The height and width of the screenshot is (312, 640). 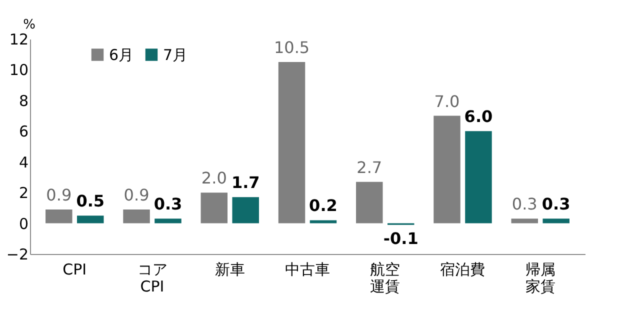 What do you see at coordinates (23, 131) in the screenshot?
I see `y-tick-label: 6` at bounding box center [23, 131].